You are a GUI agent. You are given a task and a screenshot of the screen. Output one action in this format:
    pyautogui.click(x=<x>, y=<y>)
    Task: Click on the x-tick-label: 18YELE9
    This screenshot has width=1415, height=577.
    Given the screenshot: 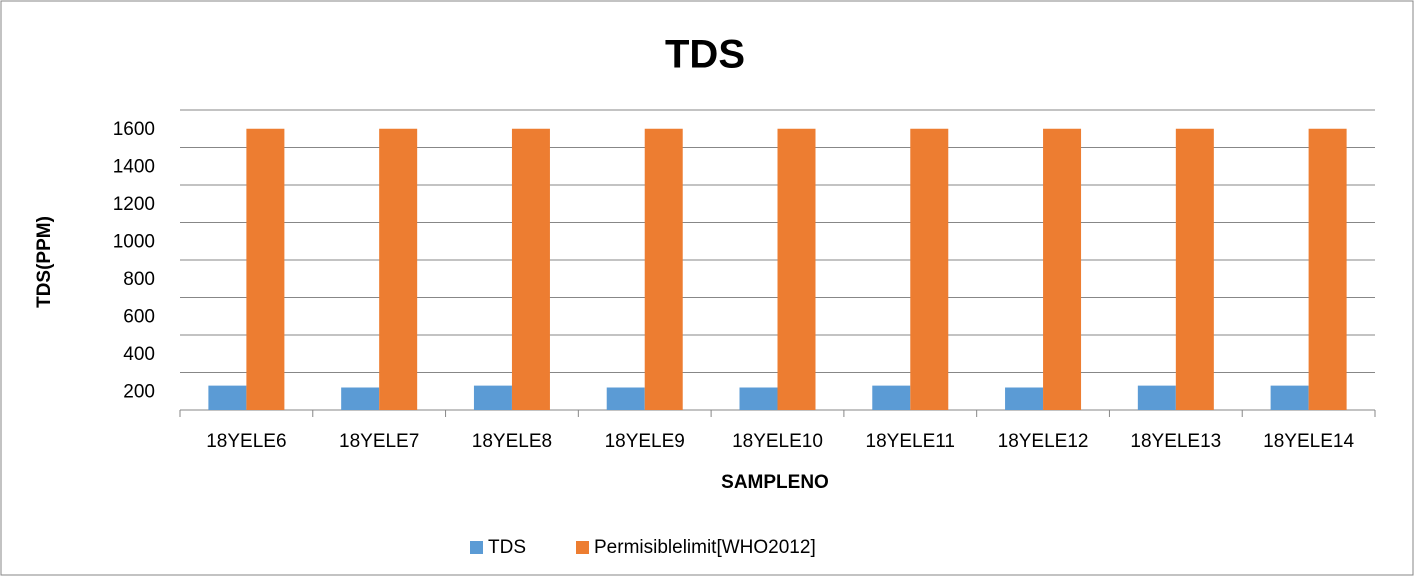 What is the action you would take?
    pyautogui.click(x=645, y=441)
    